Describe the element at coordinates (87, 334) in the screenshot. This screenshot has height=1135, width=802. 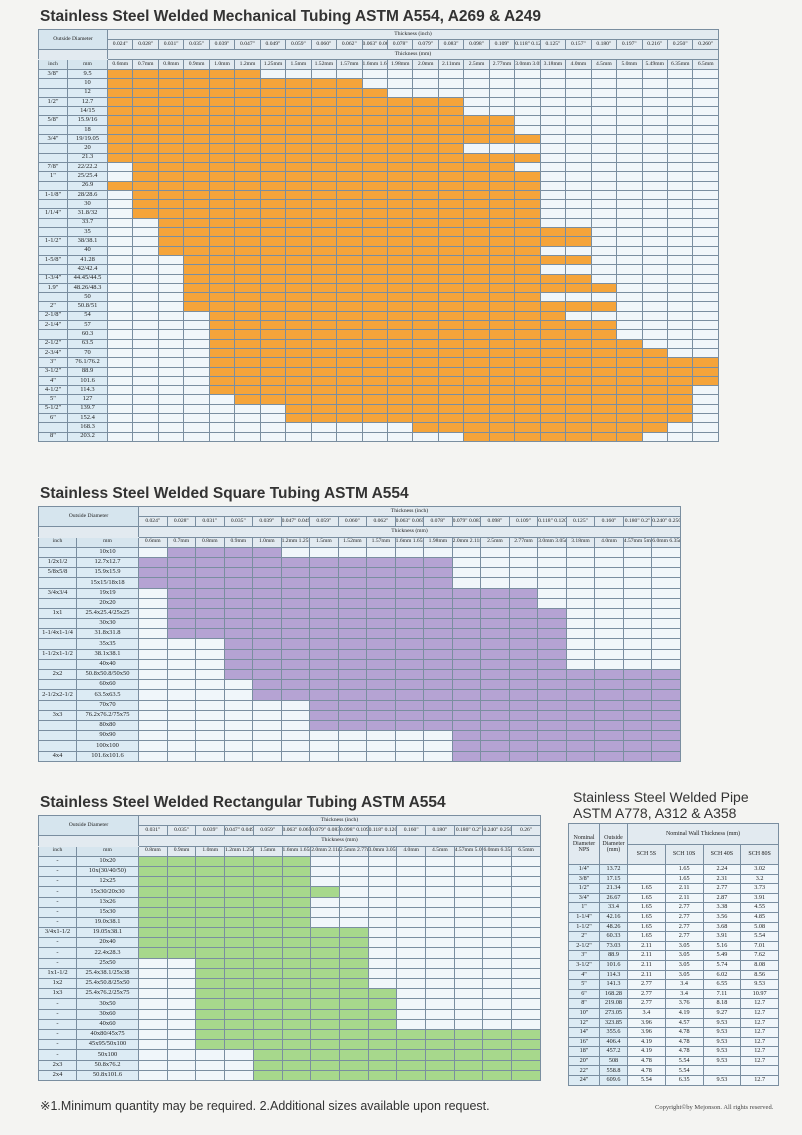
I see `size-mm-cell: 60.3` at that location.